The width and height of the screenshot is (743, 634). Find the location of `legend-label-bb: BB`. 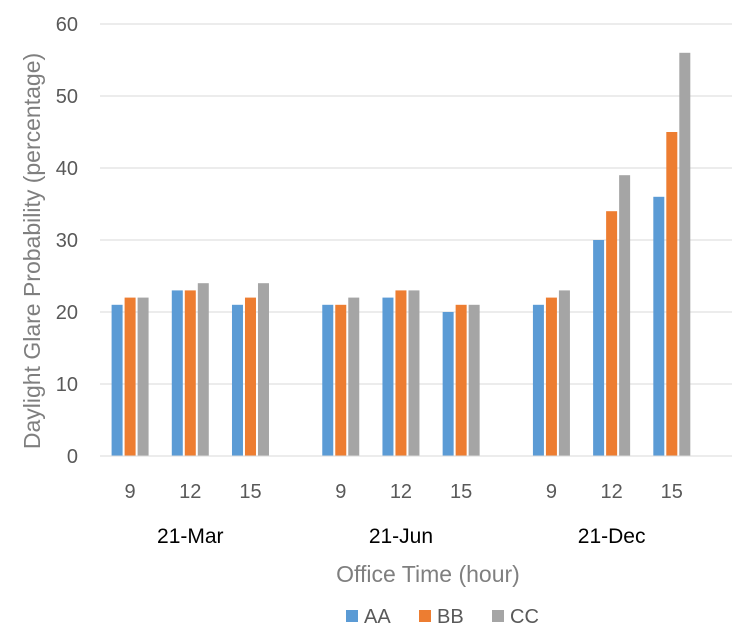

legend-label-bb: BB is located at coordinates (450, 617).